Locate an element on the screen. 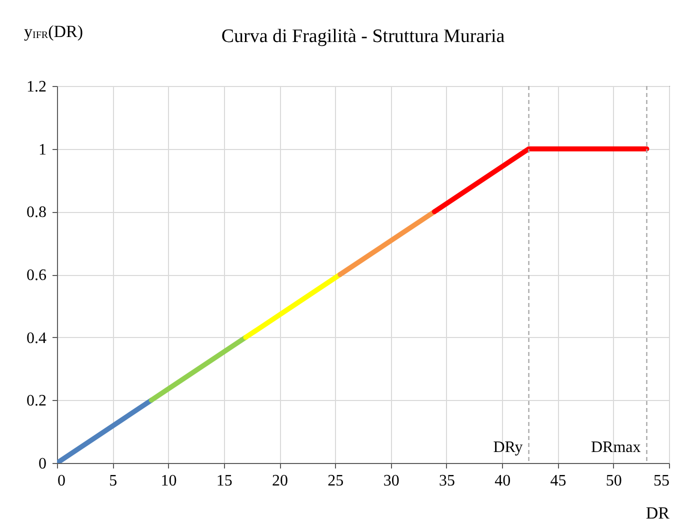 This screenshot has height=519, width=682. x-tick-label: 50 is located at coordinates (614, 481).